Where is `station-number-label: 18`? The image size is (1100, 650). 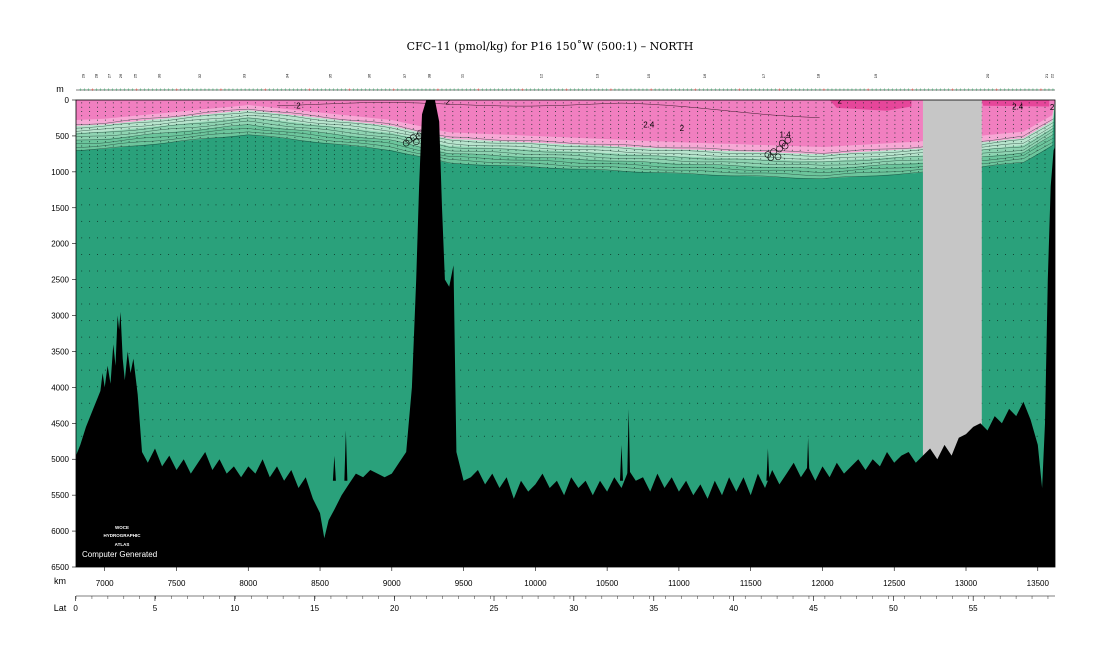
station-number-label: 18 is located at coordinates (818, 75).